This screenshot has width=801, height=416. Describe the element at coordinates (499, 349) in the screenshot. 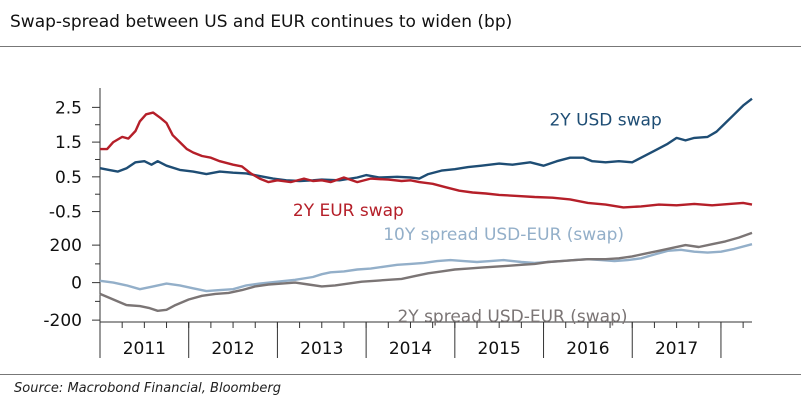

I see `x-year-label: 2015` at that location.